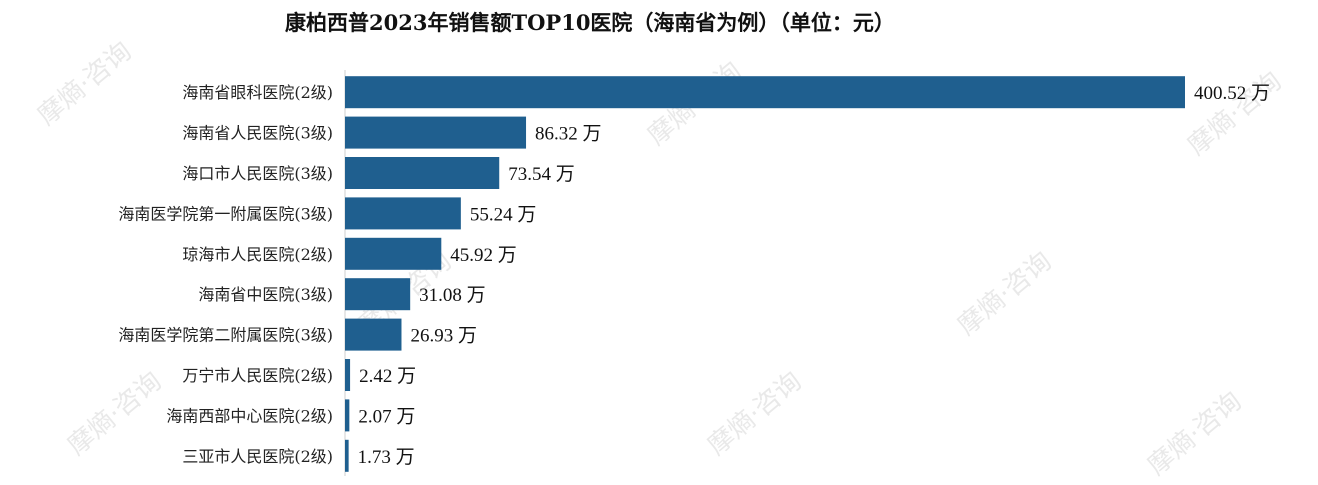 This screenshot has width=1318, height=485. What do you see at coordinates (387, 376) in the screenshot?
I see `value-label-7: 2.42 万` at bounding box center [387, 376].